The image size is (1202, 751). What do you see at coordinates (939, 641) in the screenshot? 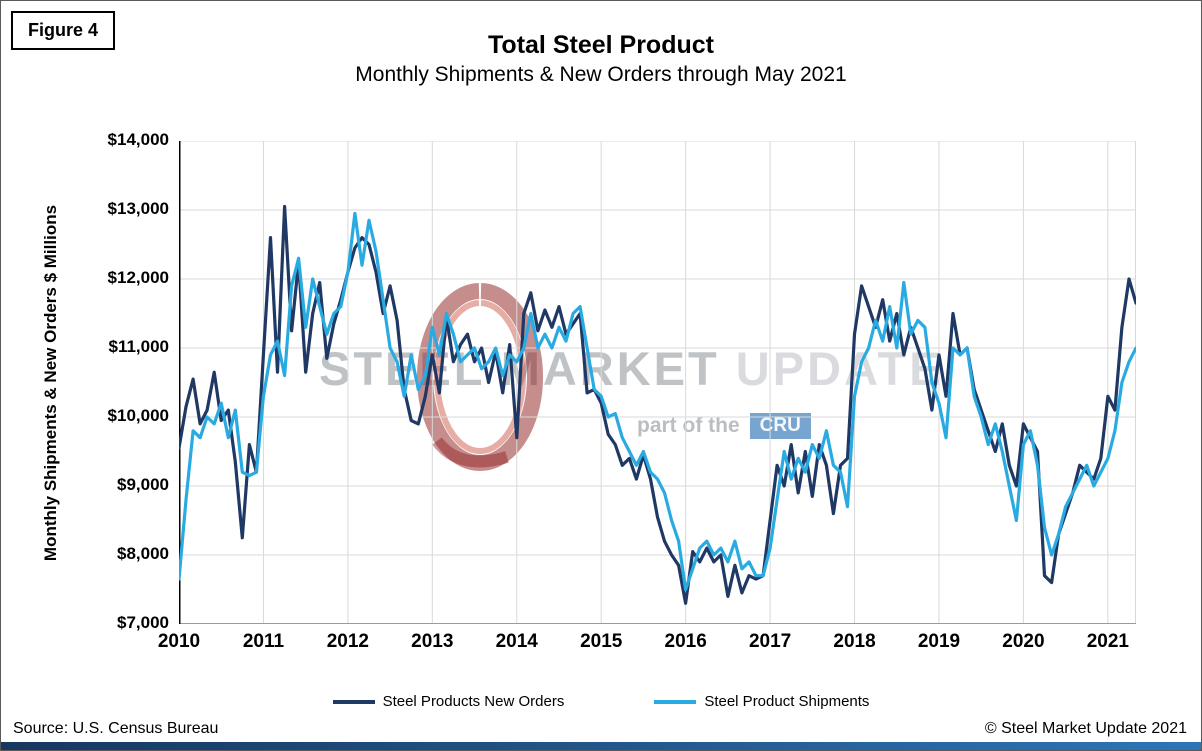
I see `x-tick-label: 2019` at bounding box center [939, 641].